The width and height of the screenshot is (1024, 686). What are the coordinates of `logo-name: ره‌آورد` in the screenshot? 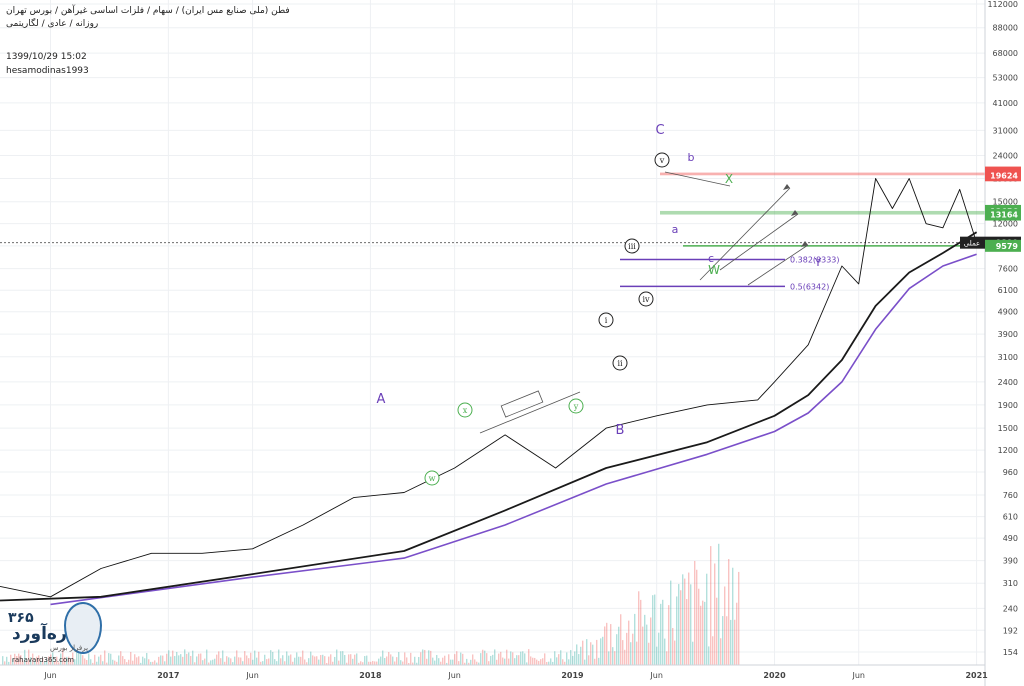 It's located at (39, 634).